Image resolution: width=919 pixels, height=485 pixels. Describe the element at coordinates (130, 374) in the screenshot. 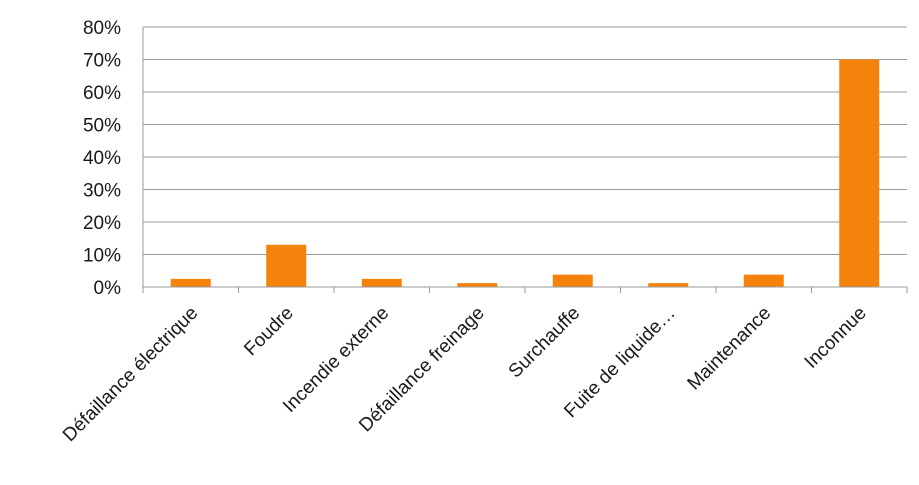

I see `x-category-label: Défaillance électrique` at that location.